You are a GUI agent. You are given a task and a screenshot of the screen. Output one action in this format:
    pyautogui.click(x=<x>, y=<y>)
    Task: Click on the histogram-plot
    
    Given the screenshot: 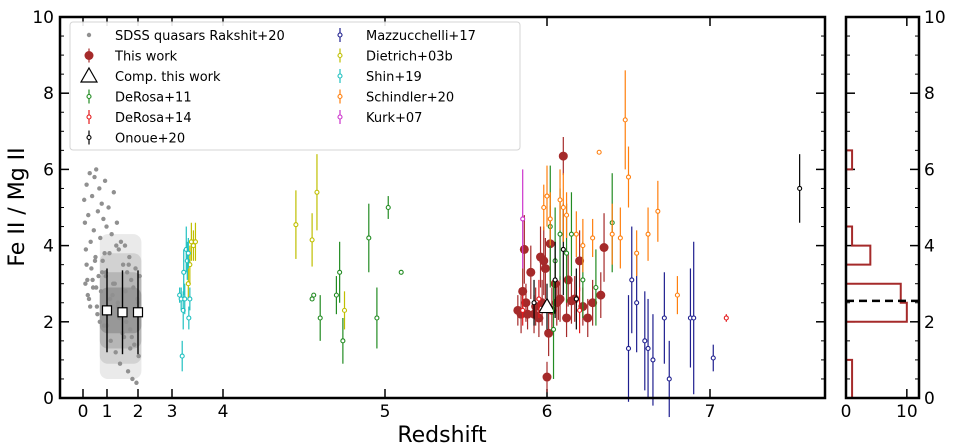 What is the action you would take?
    pyautogui.click(x=882, y=274)
    